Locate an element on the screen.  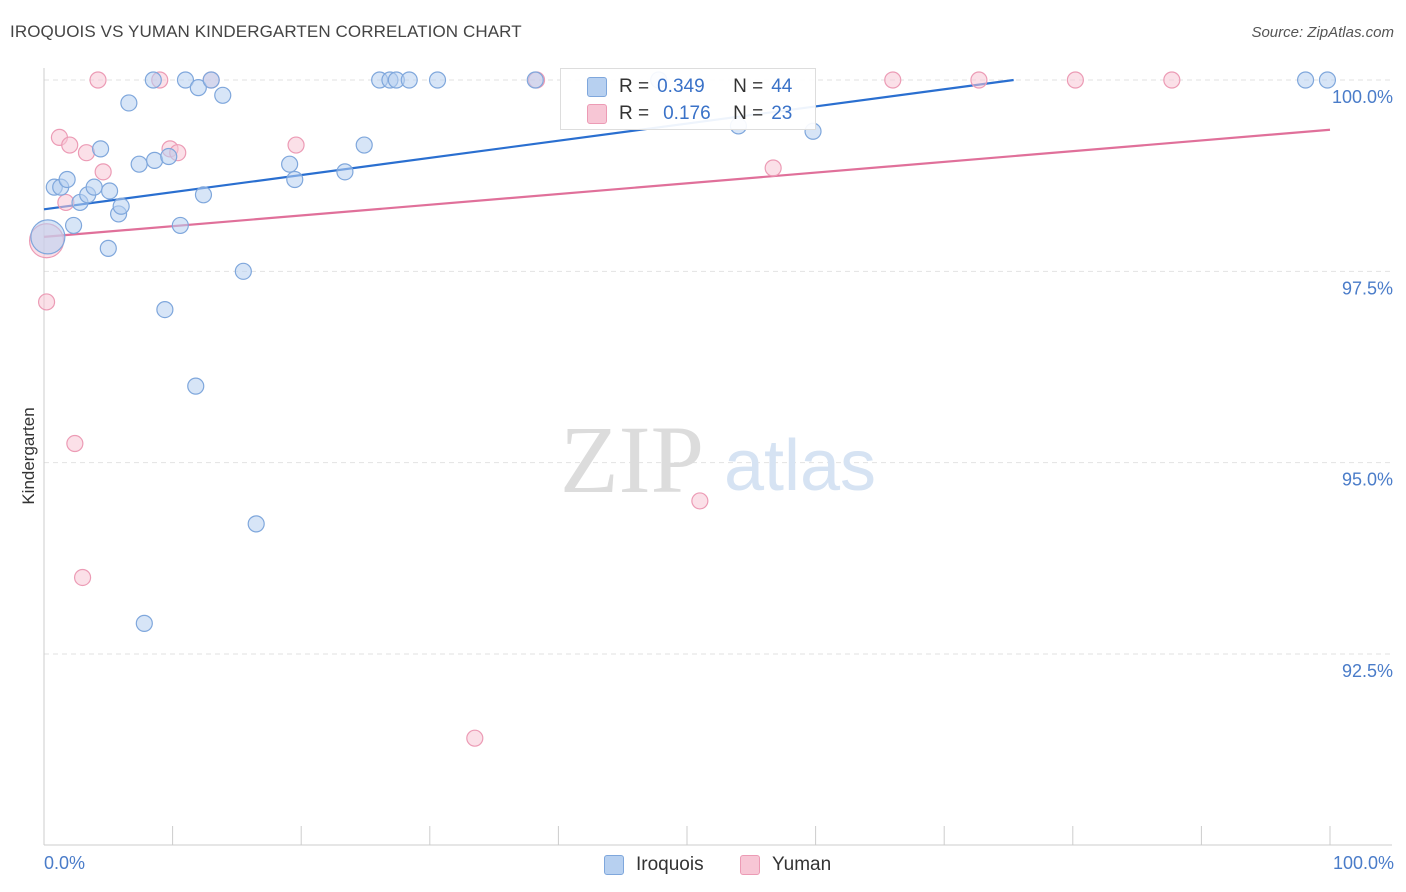
legend-r-value: 0.176 is located at coordinates (687, 113).